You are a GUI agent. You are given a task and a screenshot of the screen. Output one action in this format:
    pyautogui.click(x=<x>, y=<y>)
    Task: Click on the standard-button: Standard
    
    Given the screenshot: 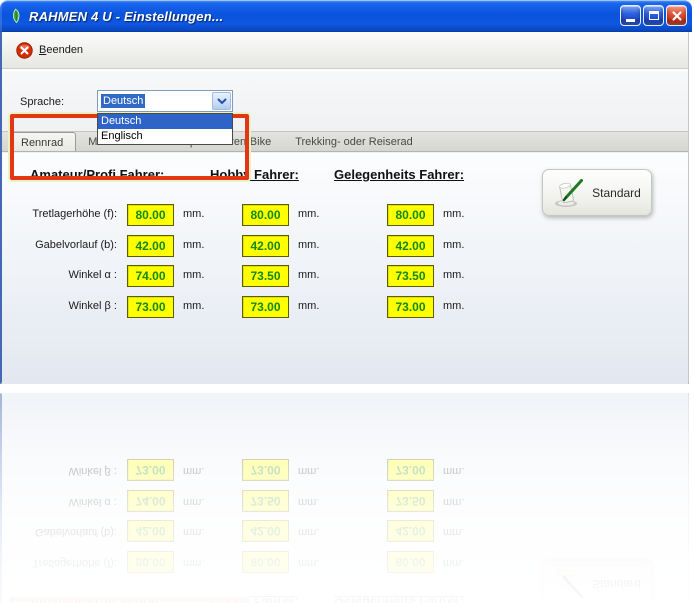 What is the action you would take?
    pyautogui.click(x=597, y=192)
    